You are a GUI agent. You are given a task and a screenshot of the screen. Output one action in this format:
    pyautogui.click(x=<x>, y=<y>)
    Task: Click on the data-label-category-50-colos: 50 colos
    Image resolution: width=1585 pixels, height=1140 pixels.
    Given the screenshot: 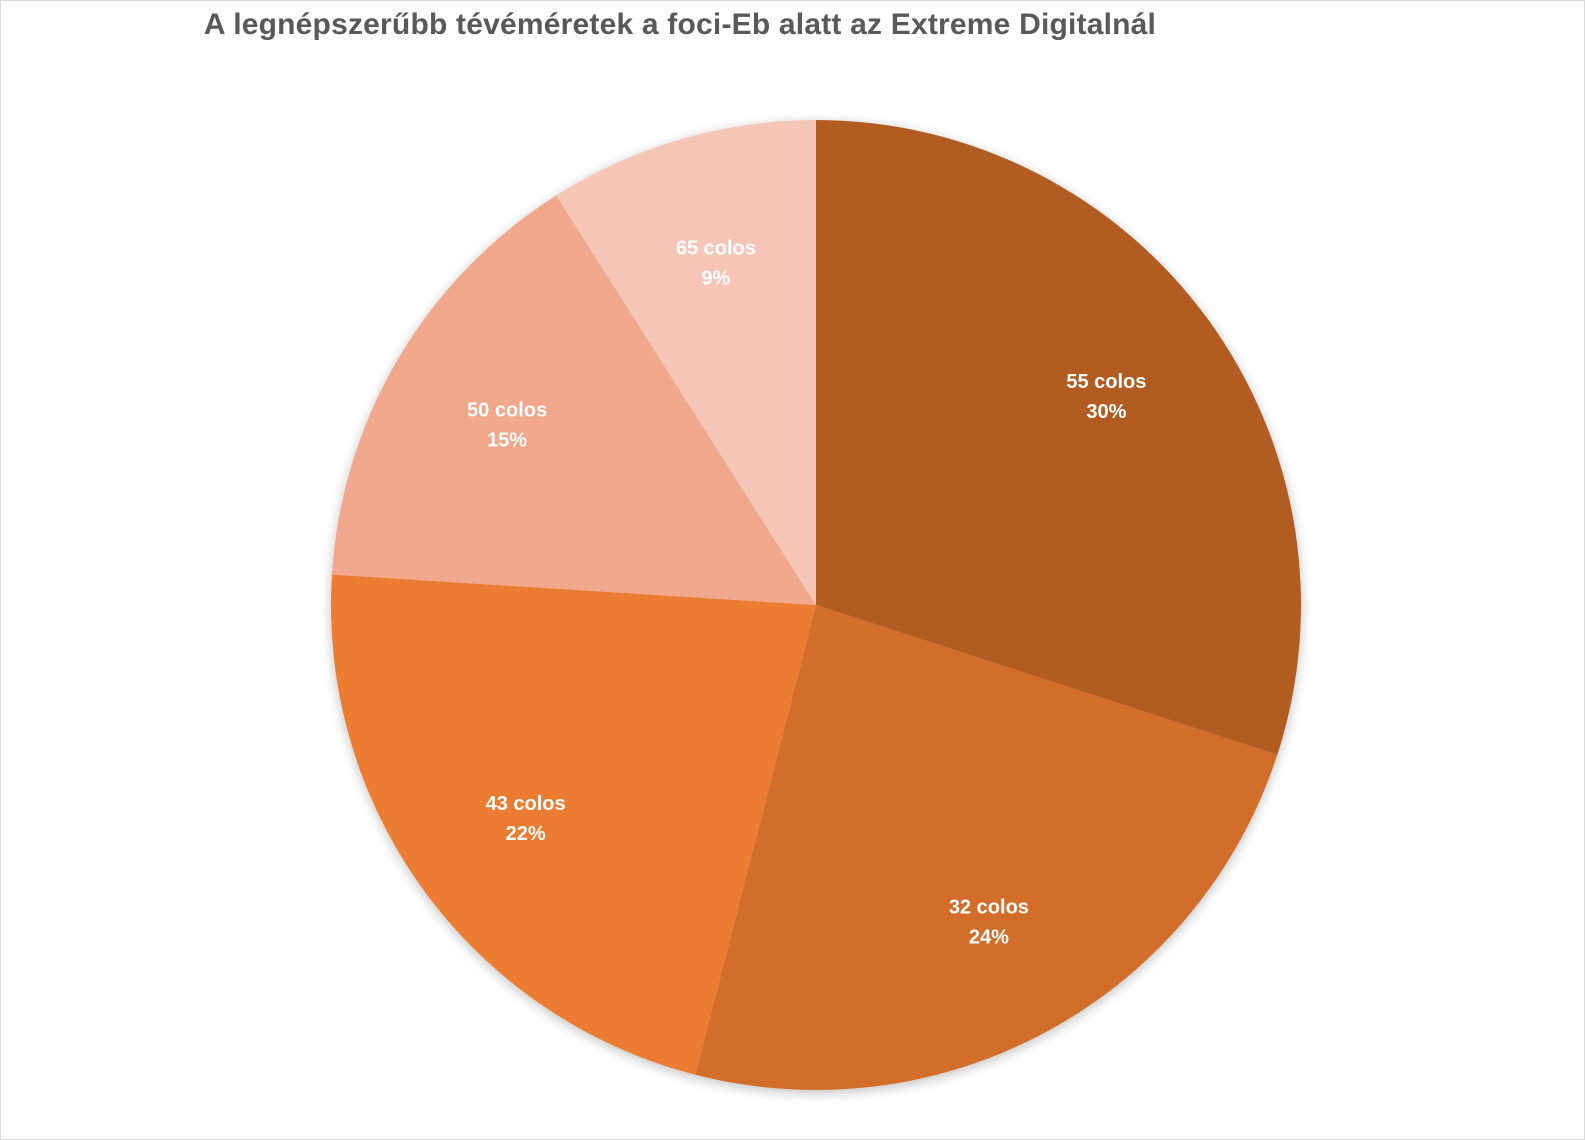 What is the action you would take?
    pyautogui.click(x=507, y=410)
    